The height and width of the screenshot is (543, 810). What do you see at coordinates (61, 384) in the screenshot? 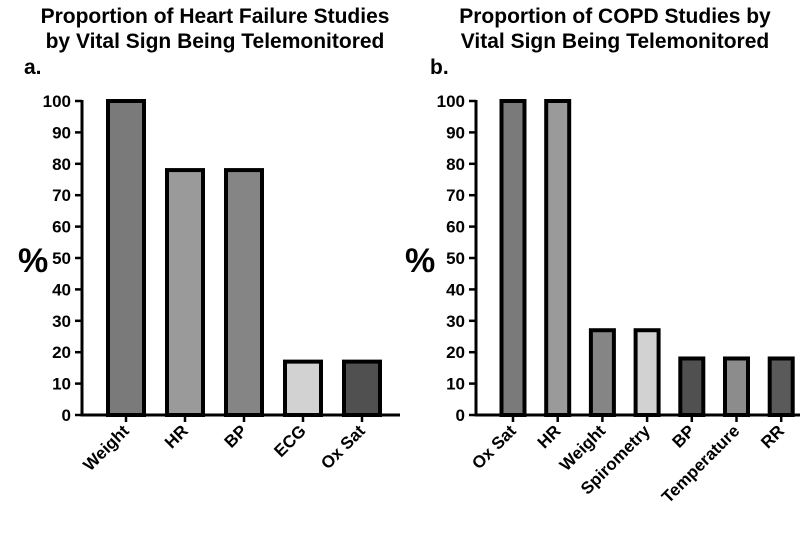
I see `chart-a-y-tick-label: 10` at bounding box center [61, 384].